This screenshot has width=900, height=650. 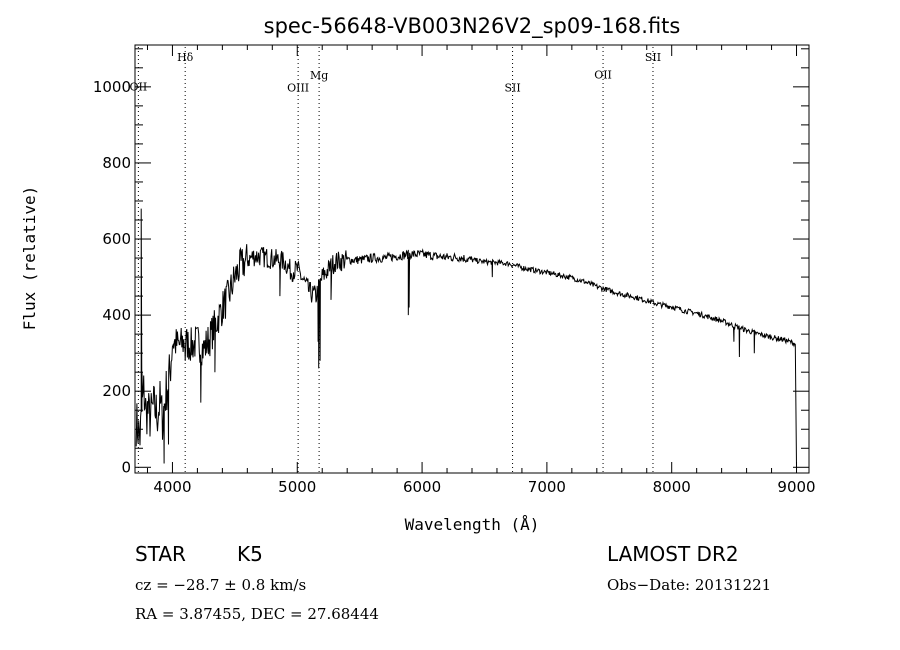 What do you see at coordinates (547, 487) in the screenshot?
I see `x-tick-label: 7000` at bounding box center [547, 487].